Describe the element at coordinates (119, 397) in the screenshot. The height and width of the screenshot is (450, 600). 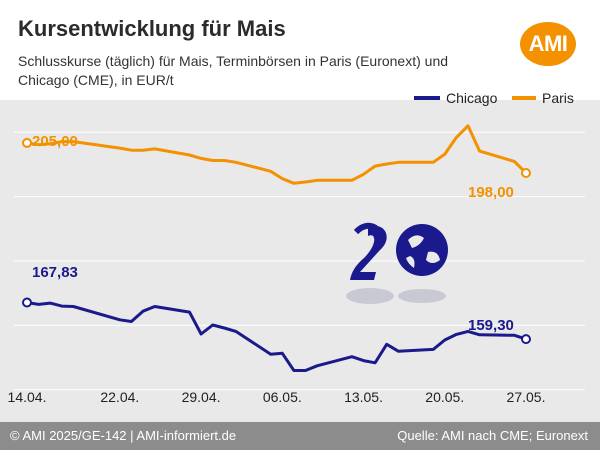
I see `x-tick-label: 22.04.` at that location.